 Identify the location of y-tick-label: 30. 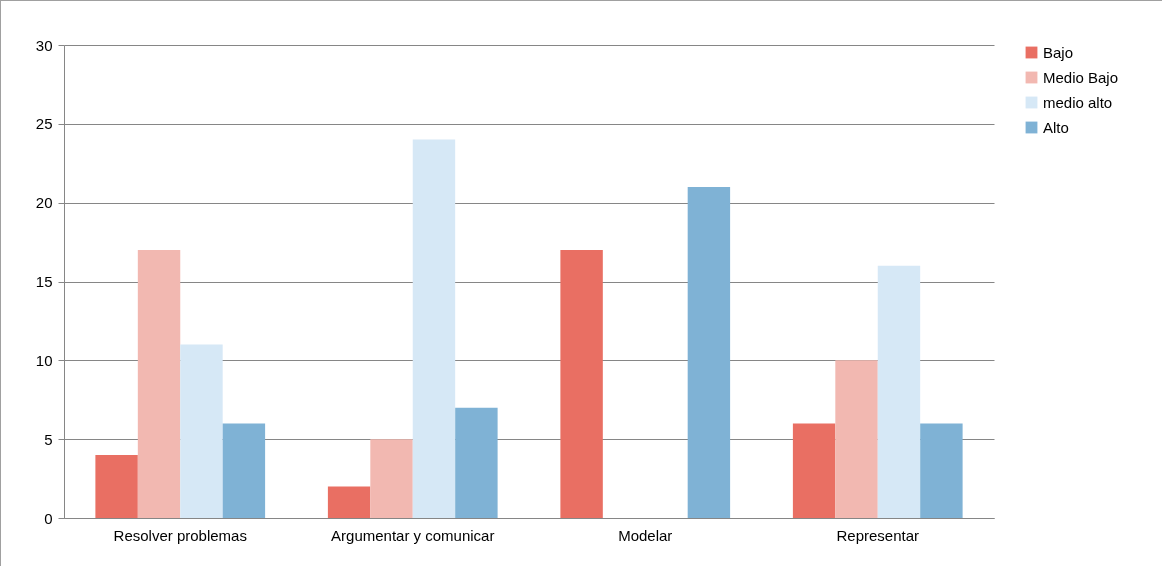
(44, 45).